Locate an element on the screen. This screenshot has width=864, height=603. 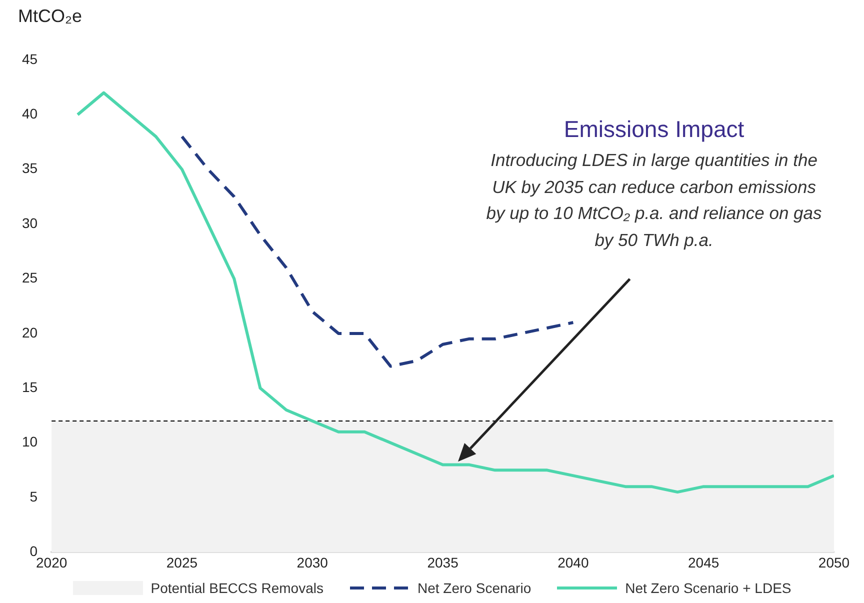
y-tick-label: 0 is located at coordinates (34, 551).